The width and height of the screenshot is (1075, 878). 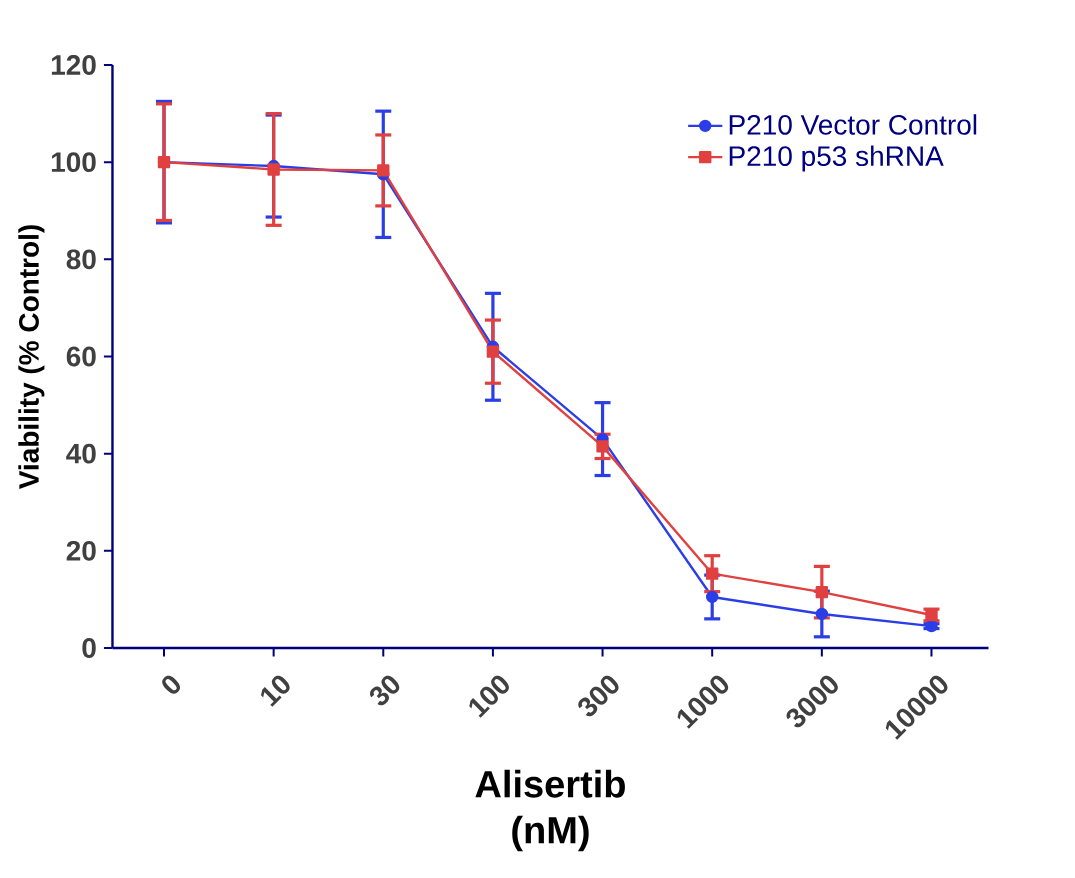 What do you see at coordinates (385, 690) in the screenshot?
I see `x-tick-label: 30` at bounding box center [385, 690].